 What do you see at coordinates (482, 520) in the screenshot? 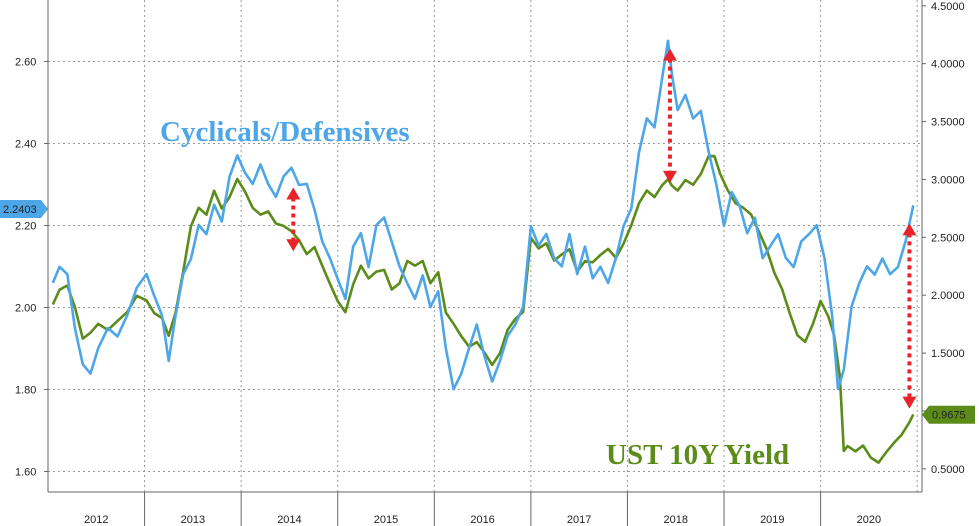
I see `x-tick-label: 2016` at bounding box center [482, 520].